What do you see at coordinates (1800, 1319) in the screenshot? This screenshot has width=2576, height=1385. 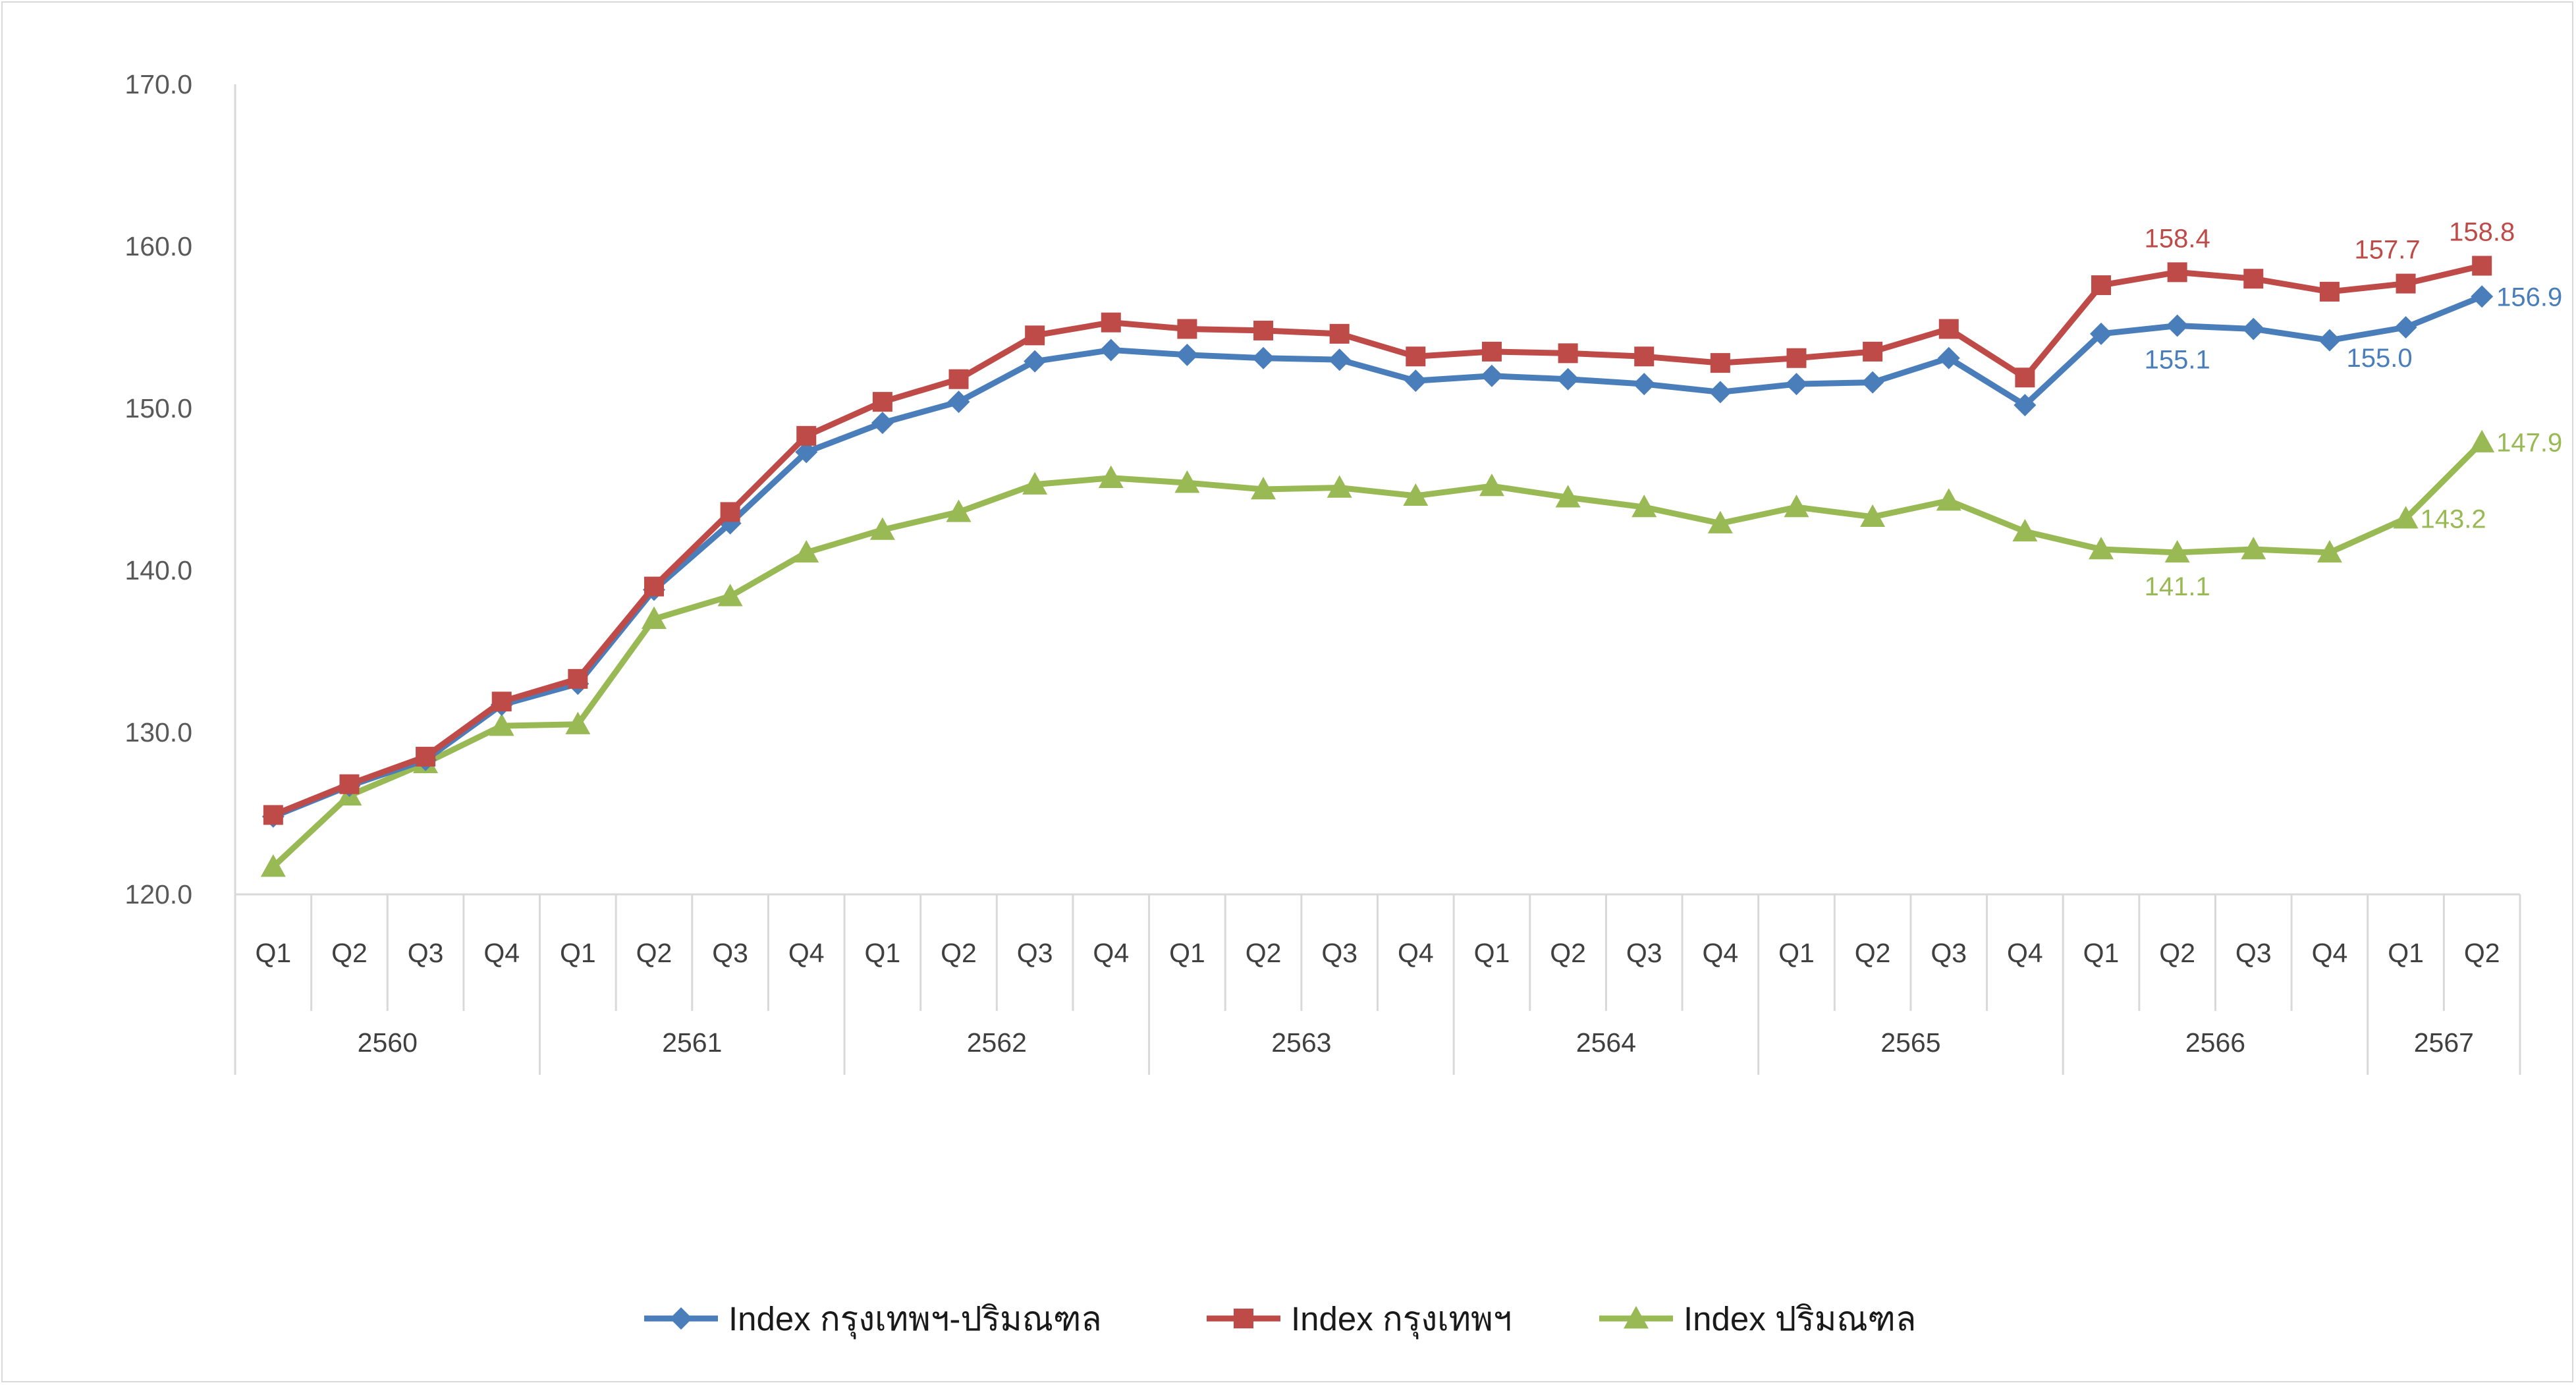 I see `legend-label: Index ปริมณฑล` at bounding box center [1800, 1319].